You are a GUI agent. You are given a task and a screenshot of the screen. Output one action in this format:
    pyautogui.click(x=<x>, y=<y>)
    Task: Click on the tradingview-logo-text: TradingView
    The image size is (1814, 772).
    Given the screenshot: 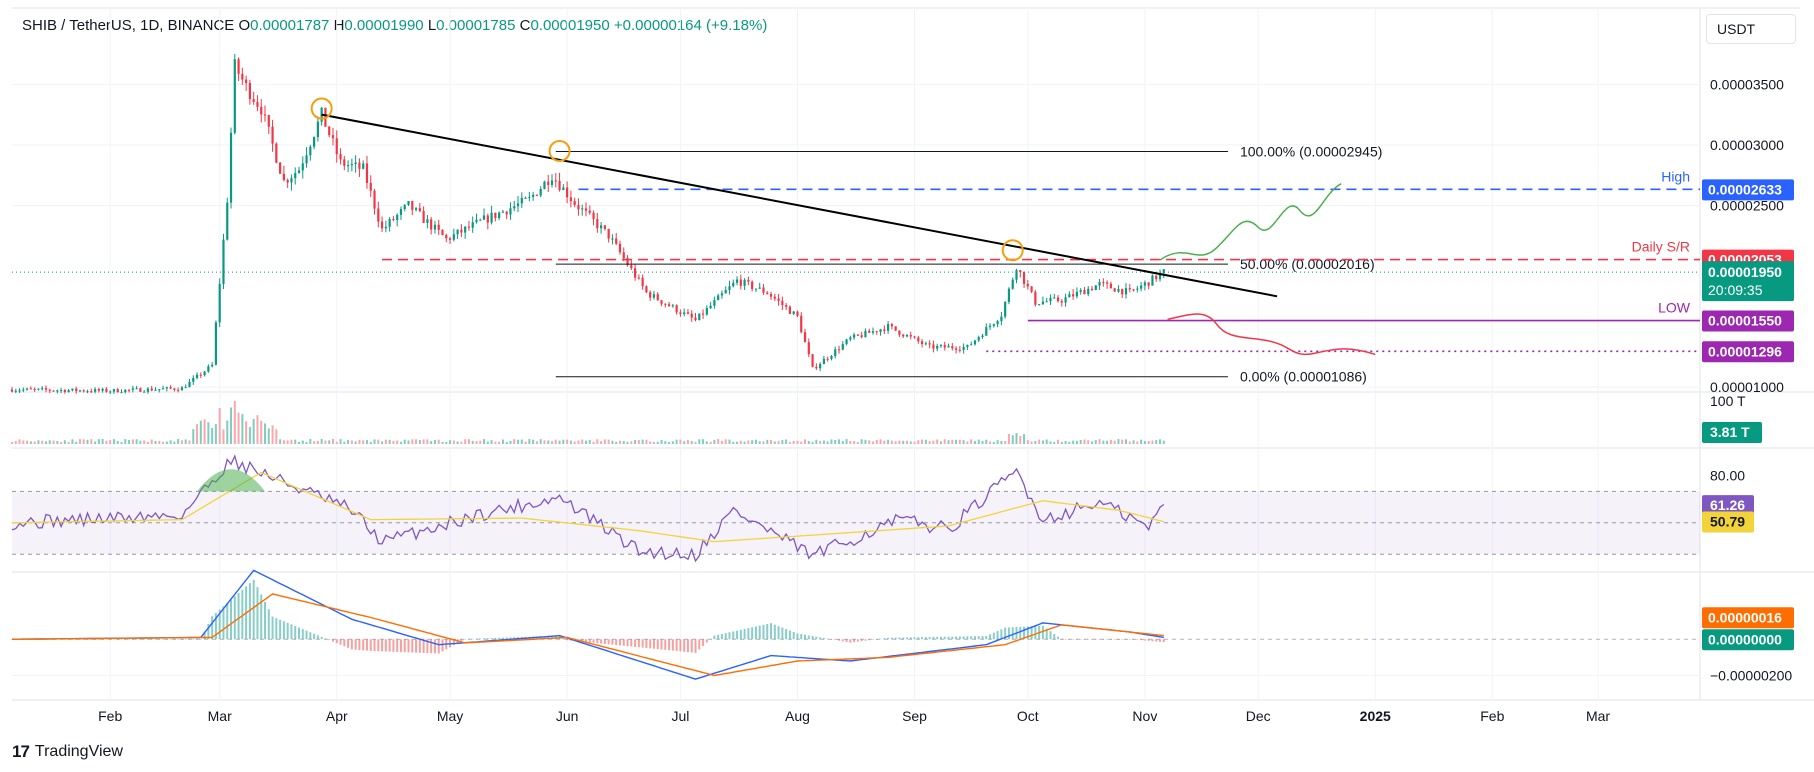 What is the action you would take?
    pyautogui.click(x=78, y=751)
    